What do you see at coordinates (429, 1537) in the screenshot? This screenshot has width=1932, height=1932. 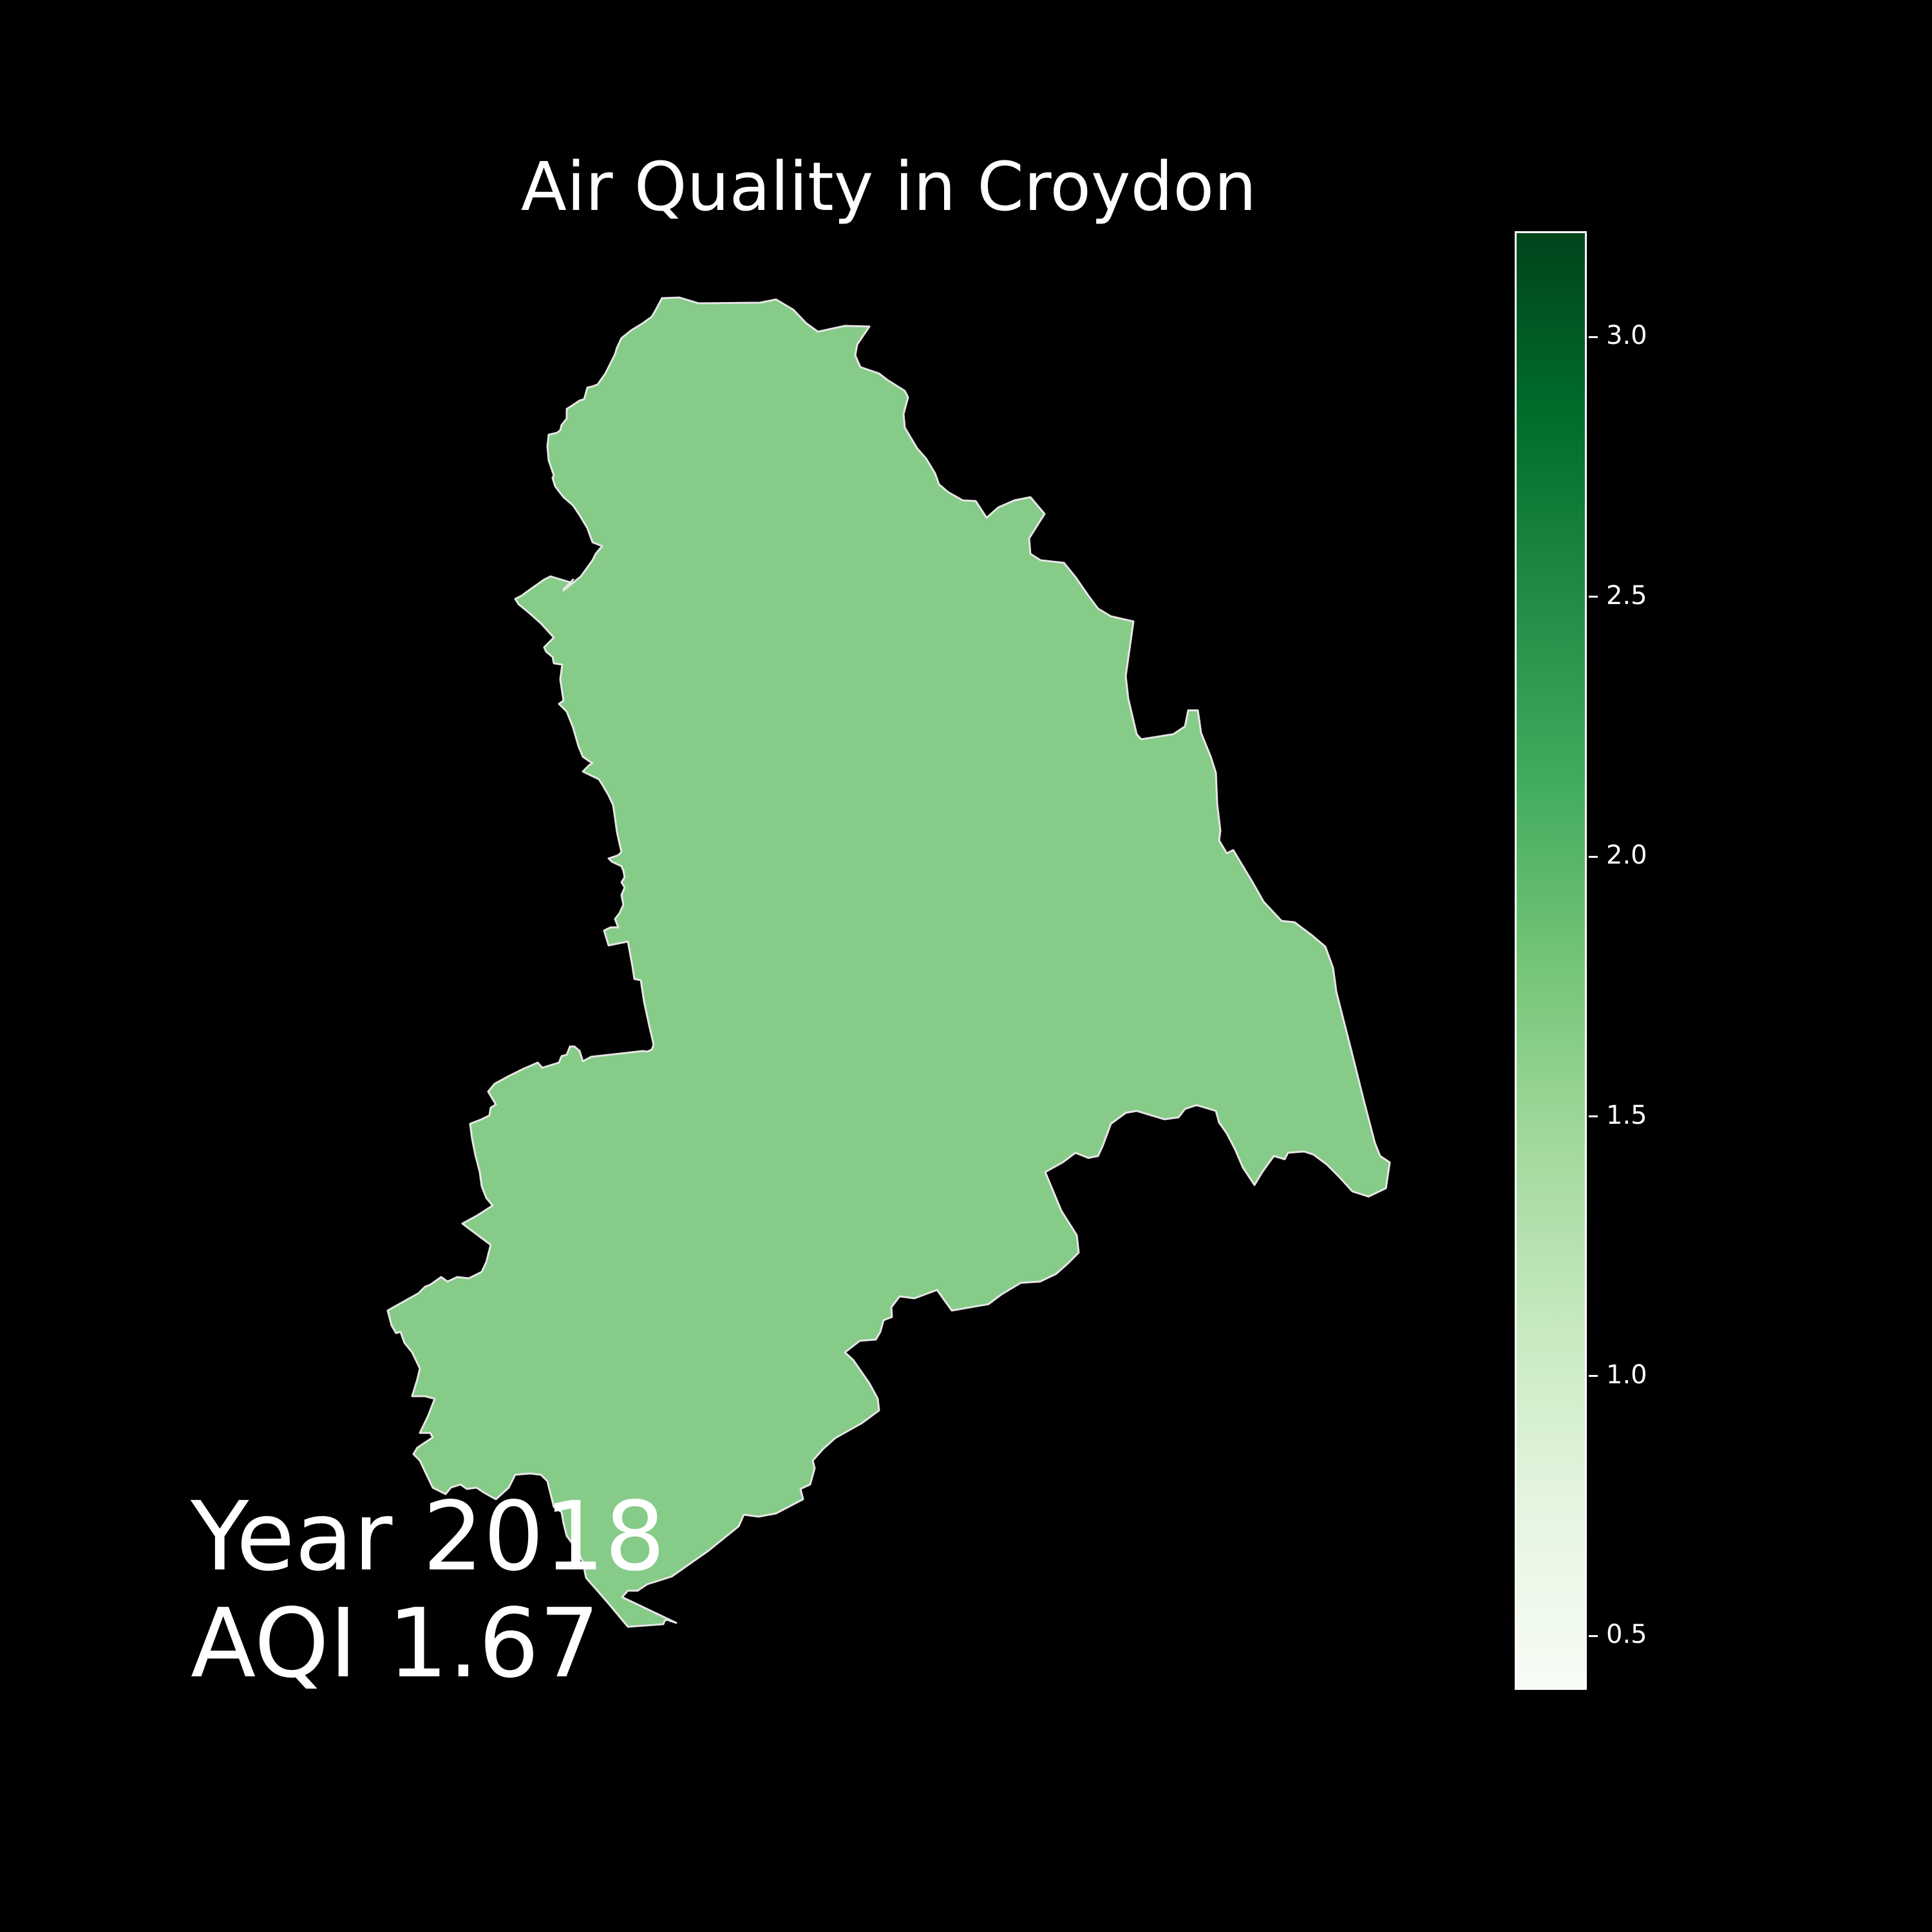 I see `year-label: Year 2018` at bounding box center [429, 1537].